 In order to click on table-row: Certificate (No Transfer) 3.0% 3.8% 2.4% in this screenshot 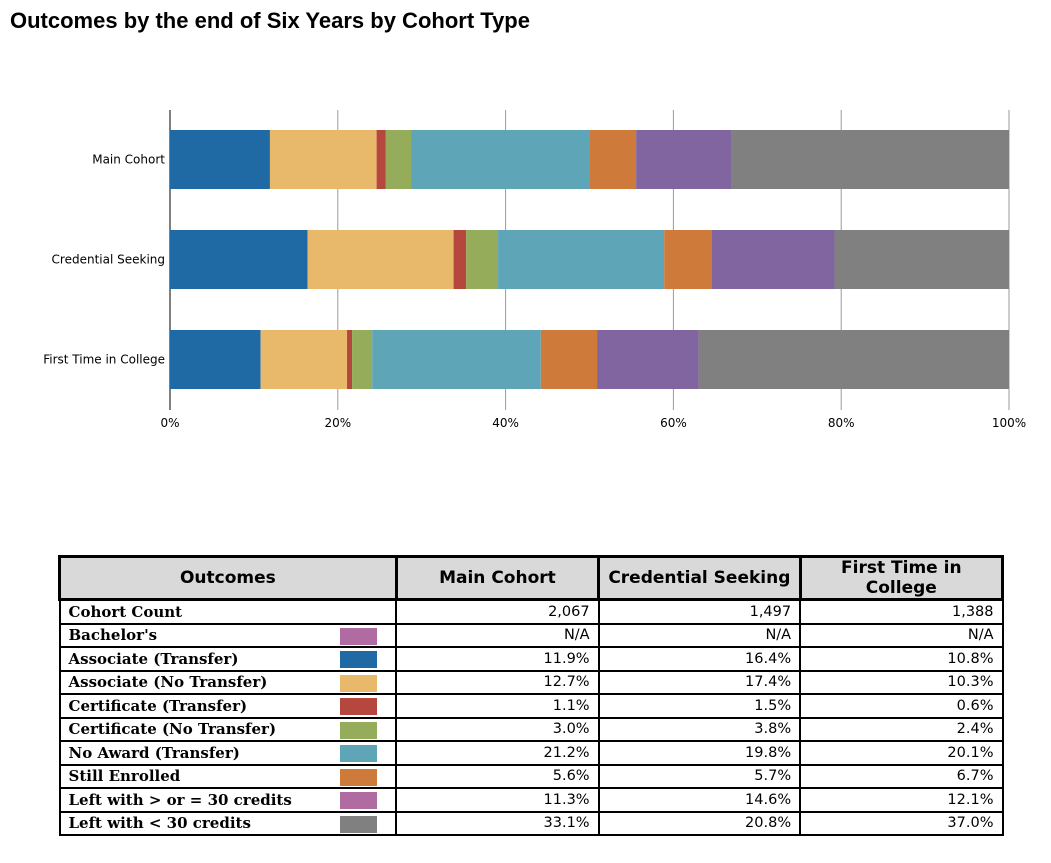, I will do `click(531, 729)`.